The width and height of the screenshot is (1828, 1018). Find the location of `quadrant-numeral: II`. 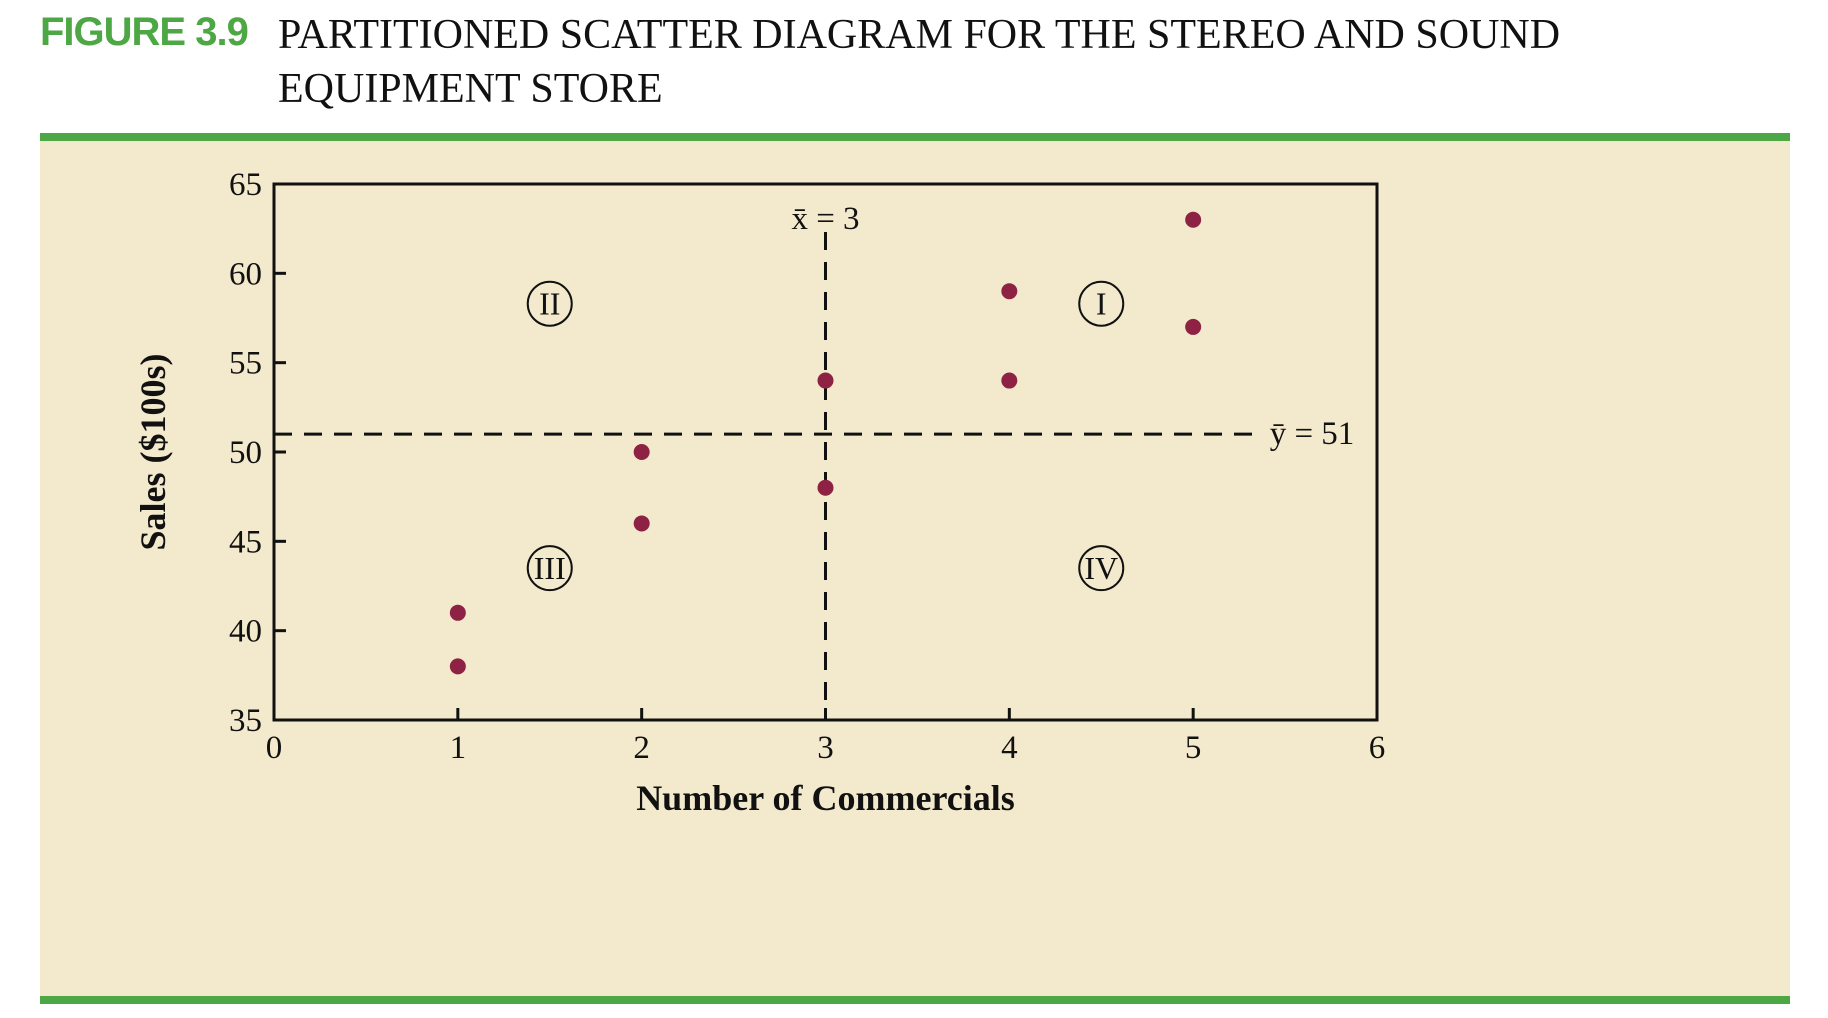

quadrant-numeral: II is located at coordinates (549, 304).